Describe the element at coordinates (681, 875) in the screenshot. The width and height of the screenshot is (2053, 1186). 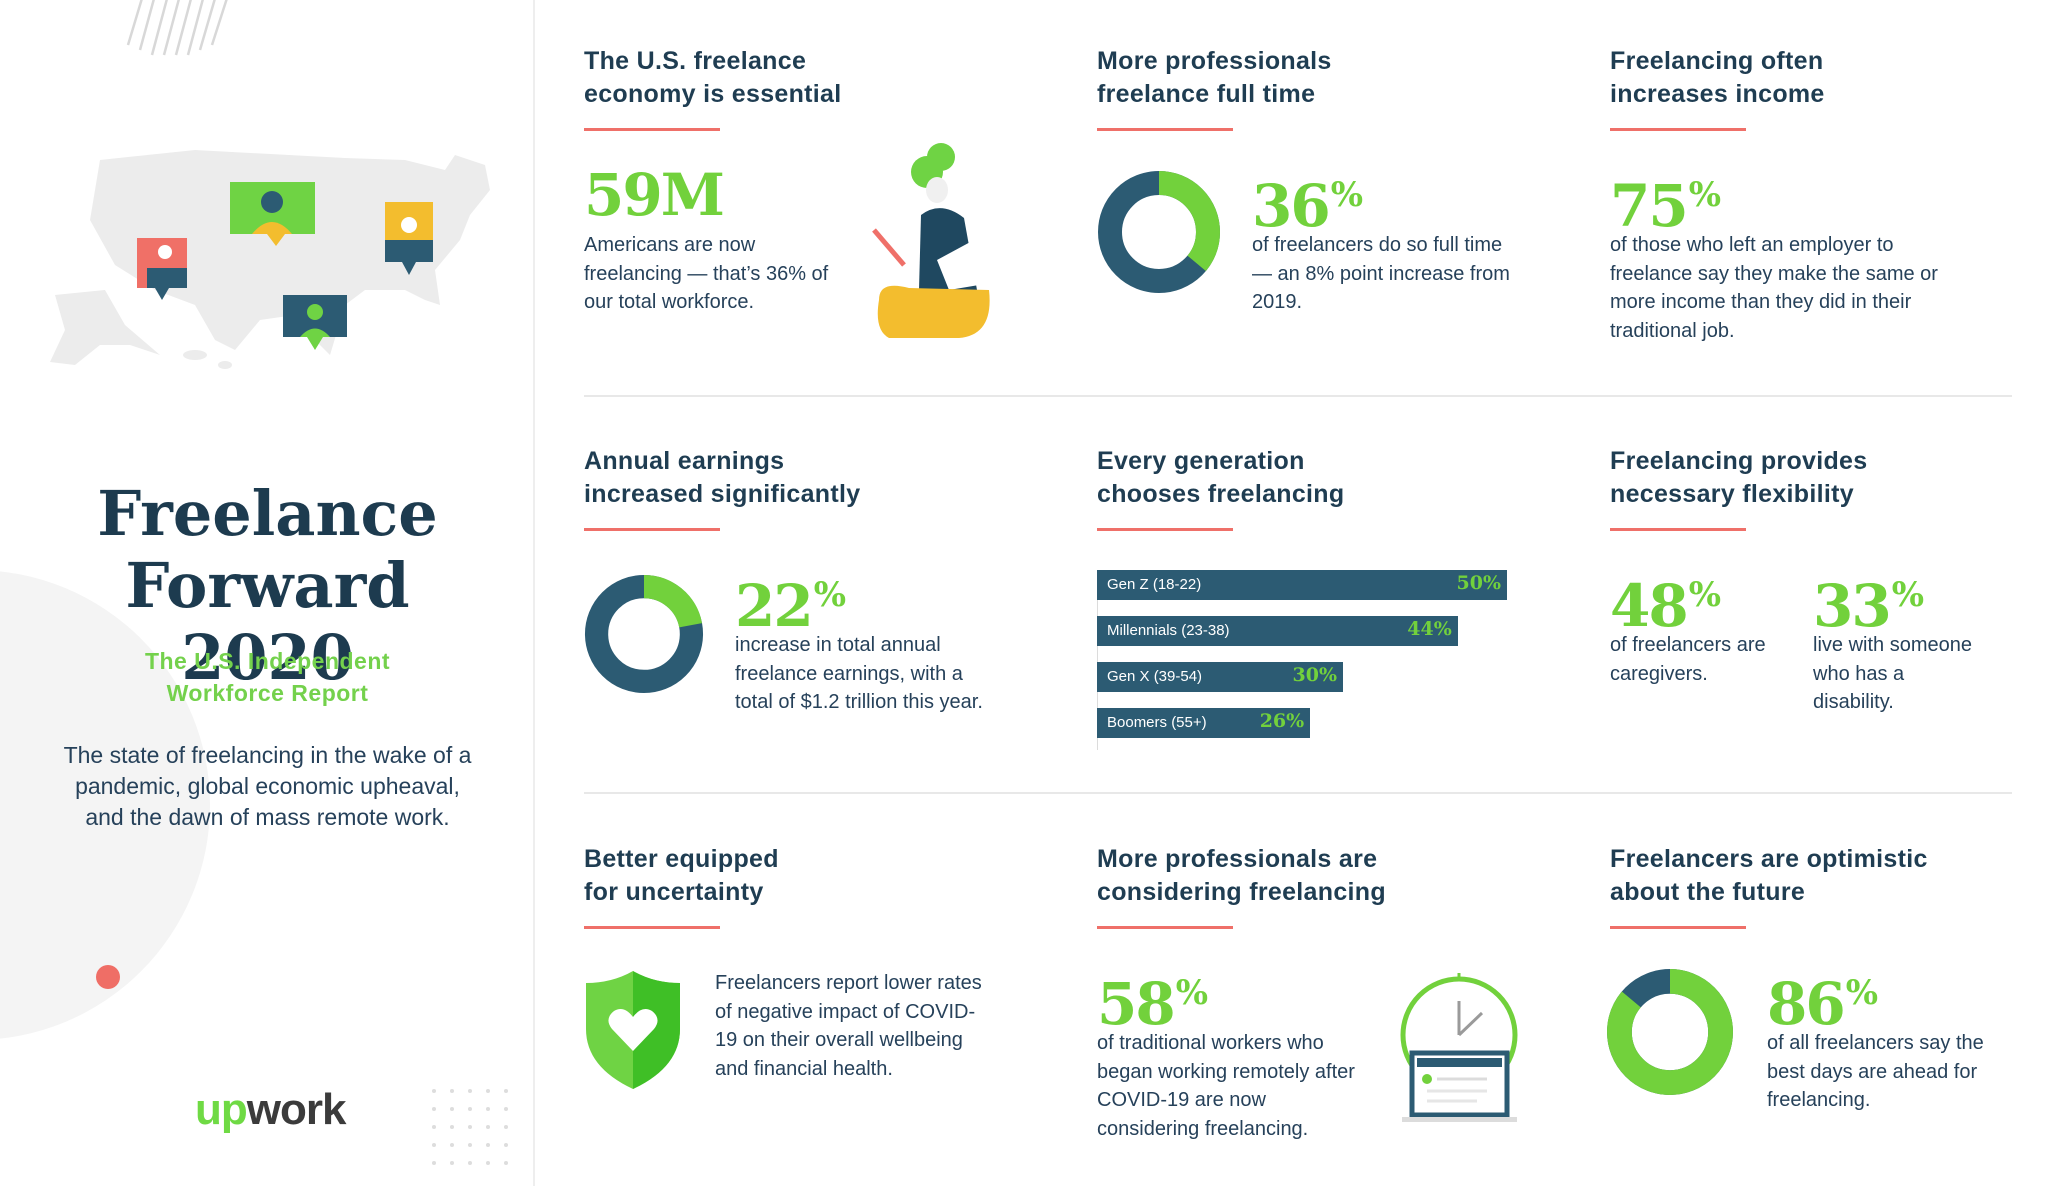
I see `card-heading: Better equipped for uncertainty` at that location.